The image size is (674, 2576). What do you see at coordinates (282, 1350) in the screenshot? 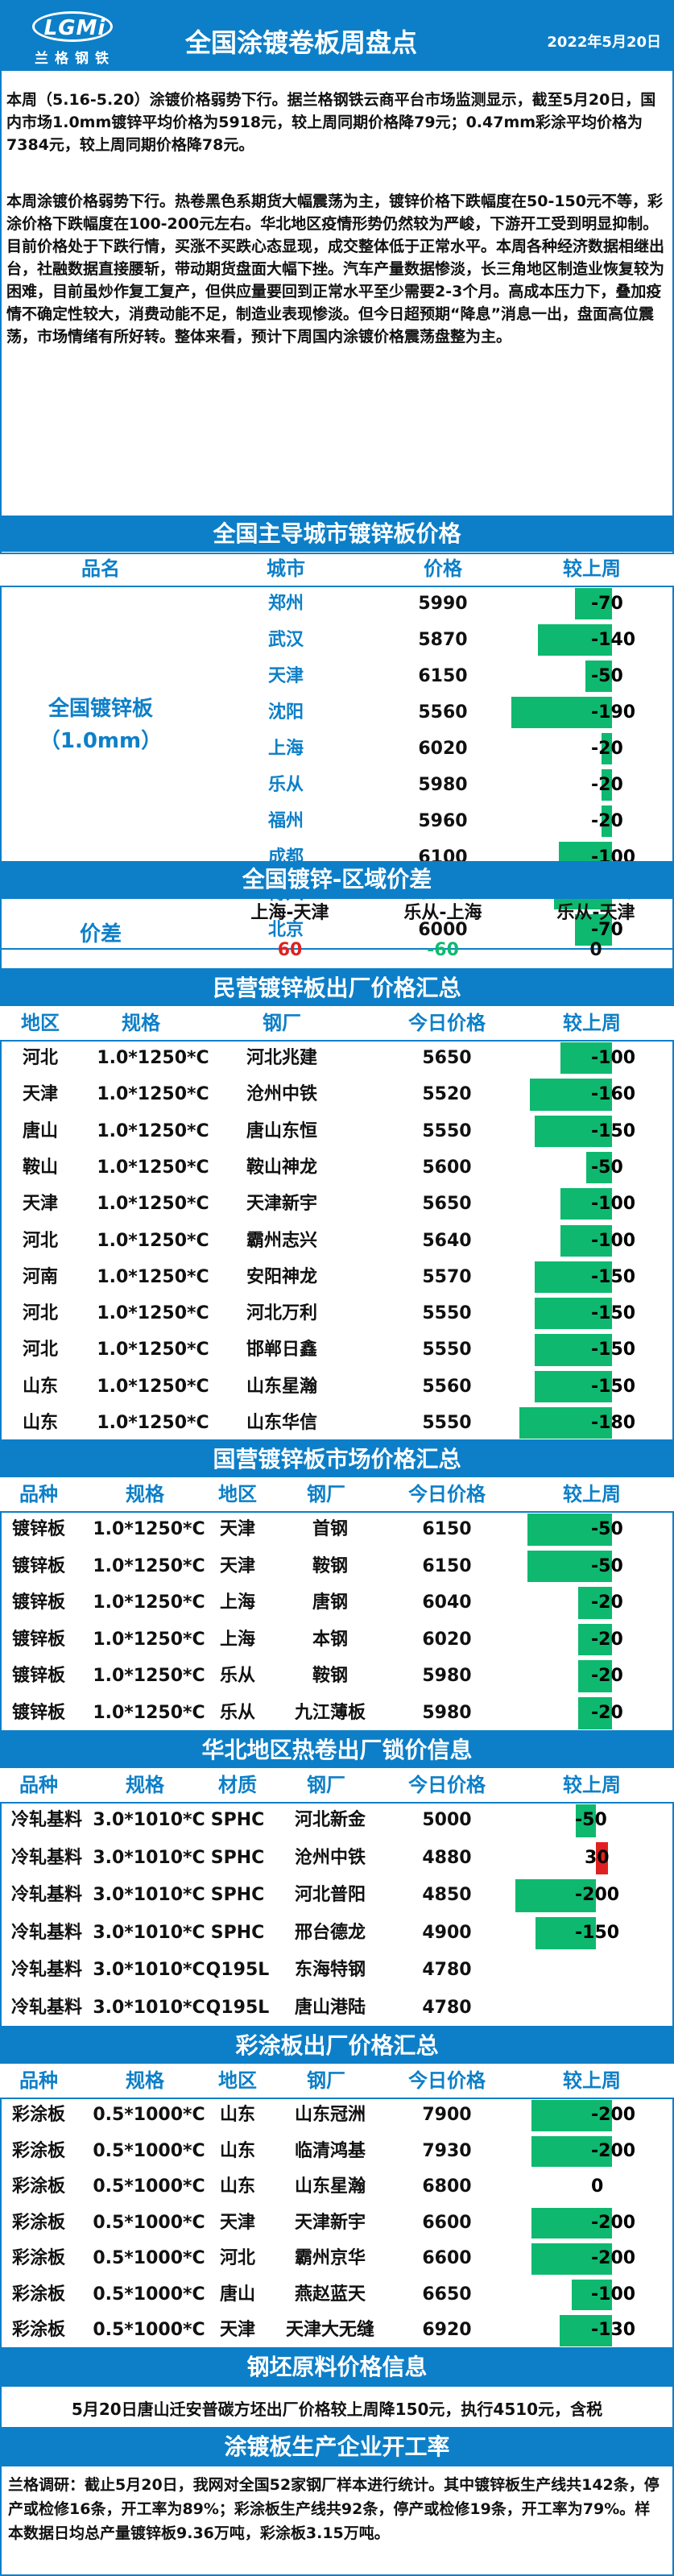
I see `private-mill-mill: 邯郸日鑫` at bounding box center [282, 1350].